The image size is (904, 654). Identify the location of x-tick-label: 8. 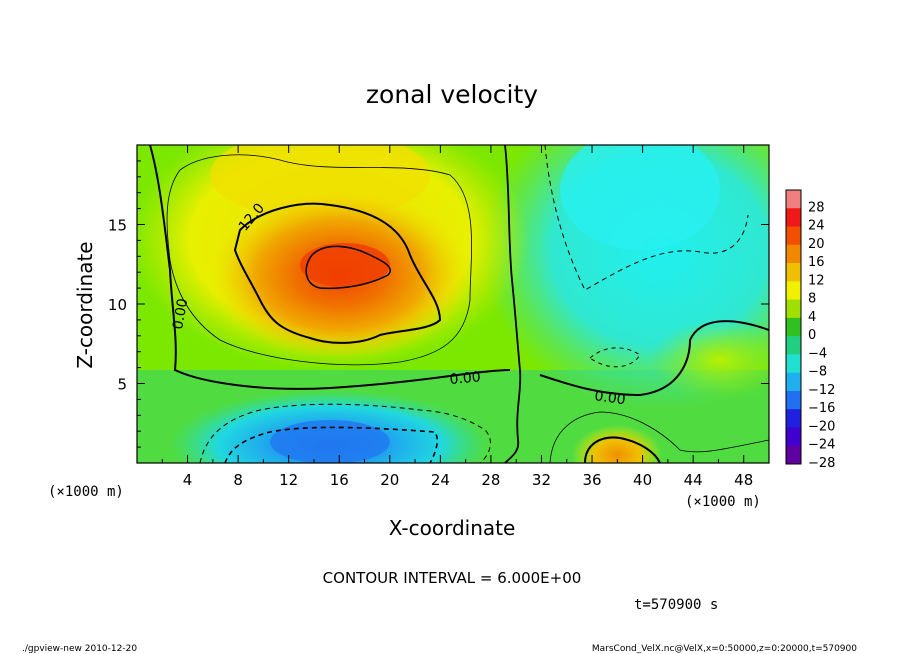
(238, 480).